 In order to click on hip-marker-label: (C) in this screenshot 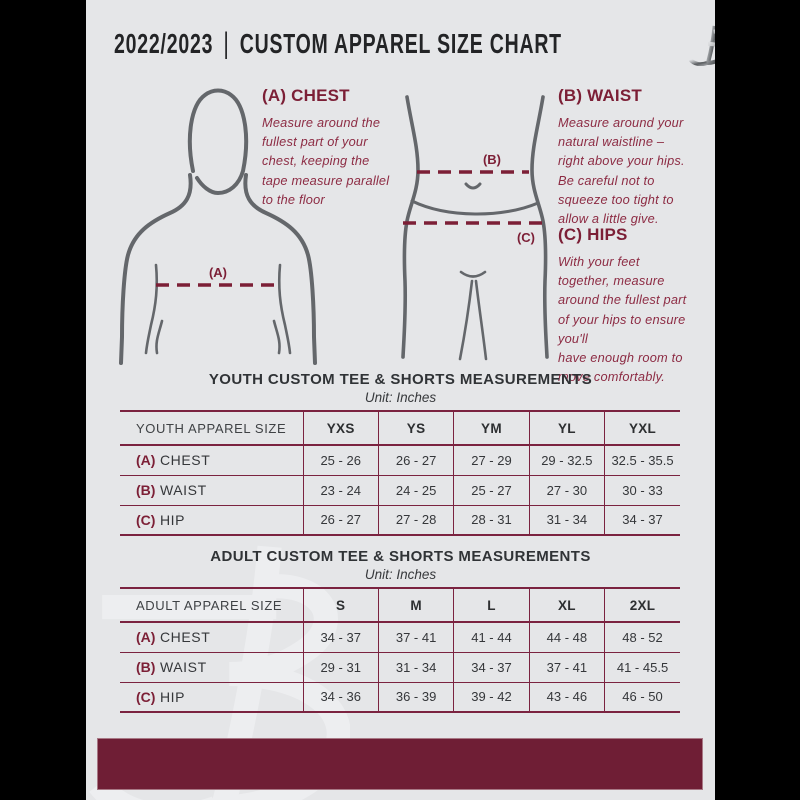, I will do `click(526, 237)`.